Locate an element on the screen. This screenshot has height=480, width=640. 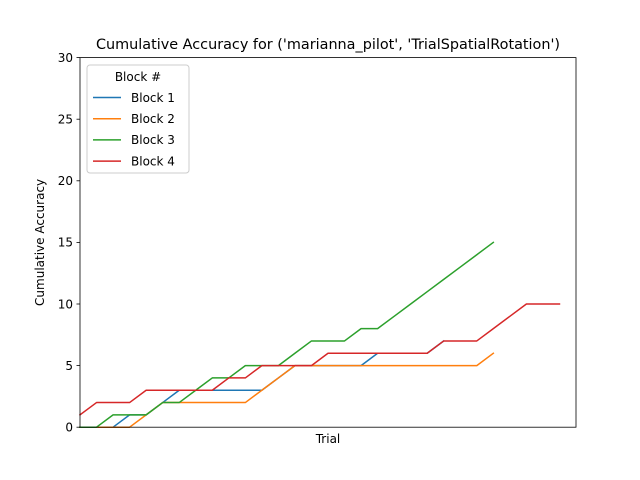
y-tick-label: 5 is located at coordinates (69, 366).